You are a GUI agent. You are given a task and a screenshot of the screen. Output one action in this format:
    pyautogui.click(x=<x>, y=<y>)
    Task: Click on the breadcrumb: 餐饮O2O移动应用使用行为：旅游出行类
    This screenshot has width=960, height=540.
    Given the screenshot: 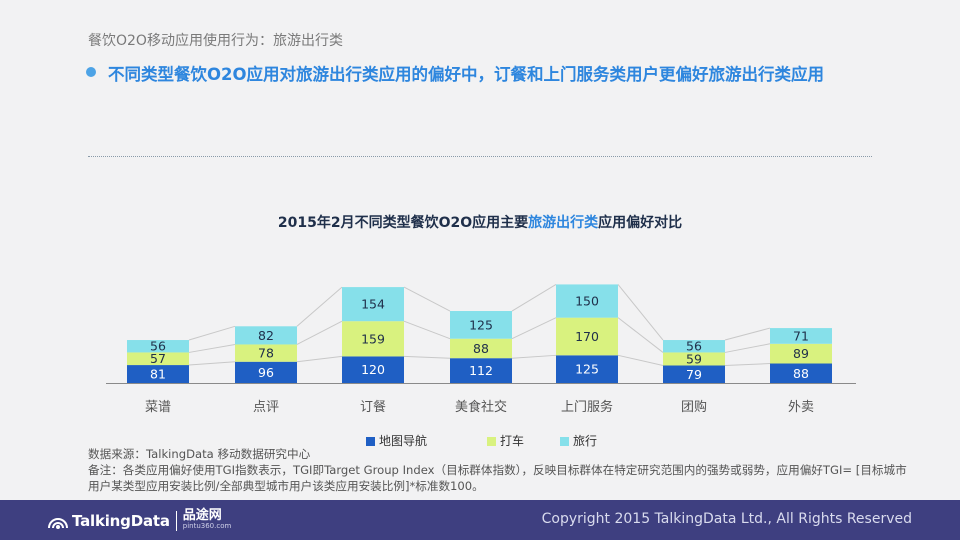 What is the action you would take?
    pyautogui.click(x=215, y=41)
    